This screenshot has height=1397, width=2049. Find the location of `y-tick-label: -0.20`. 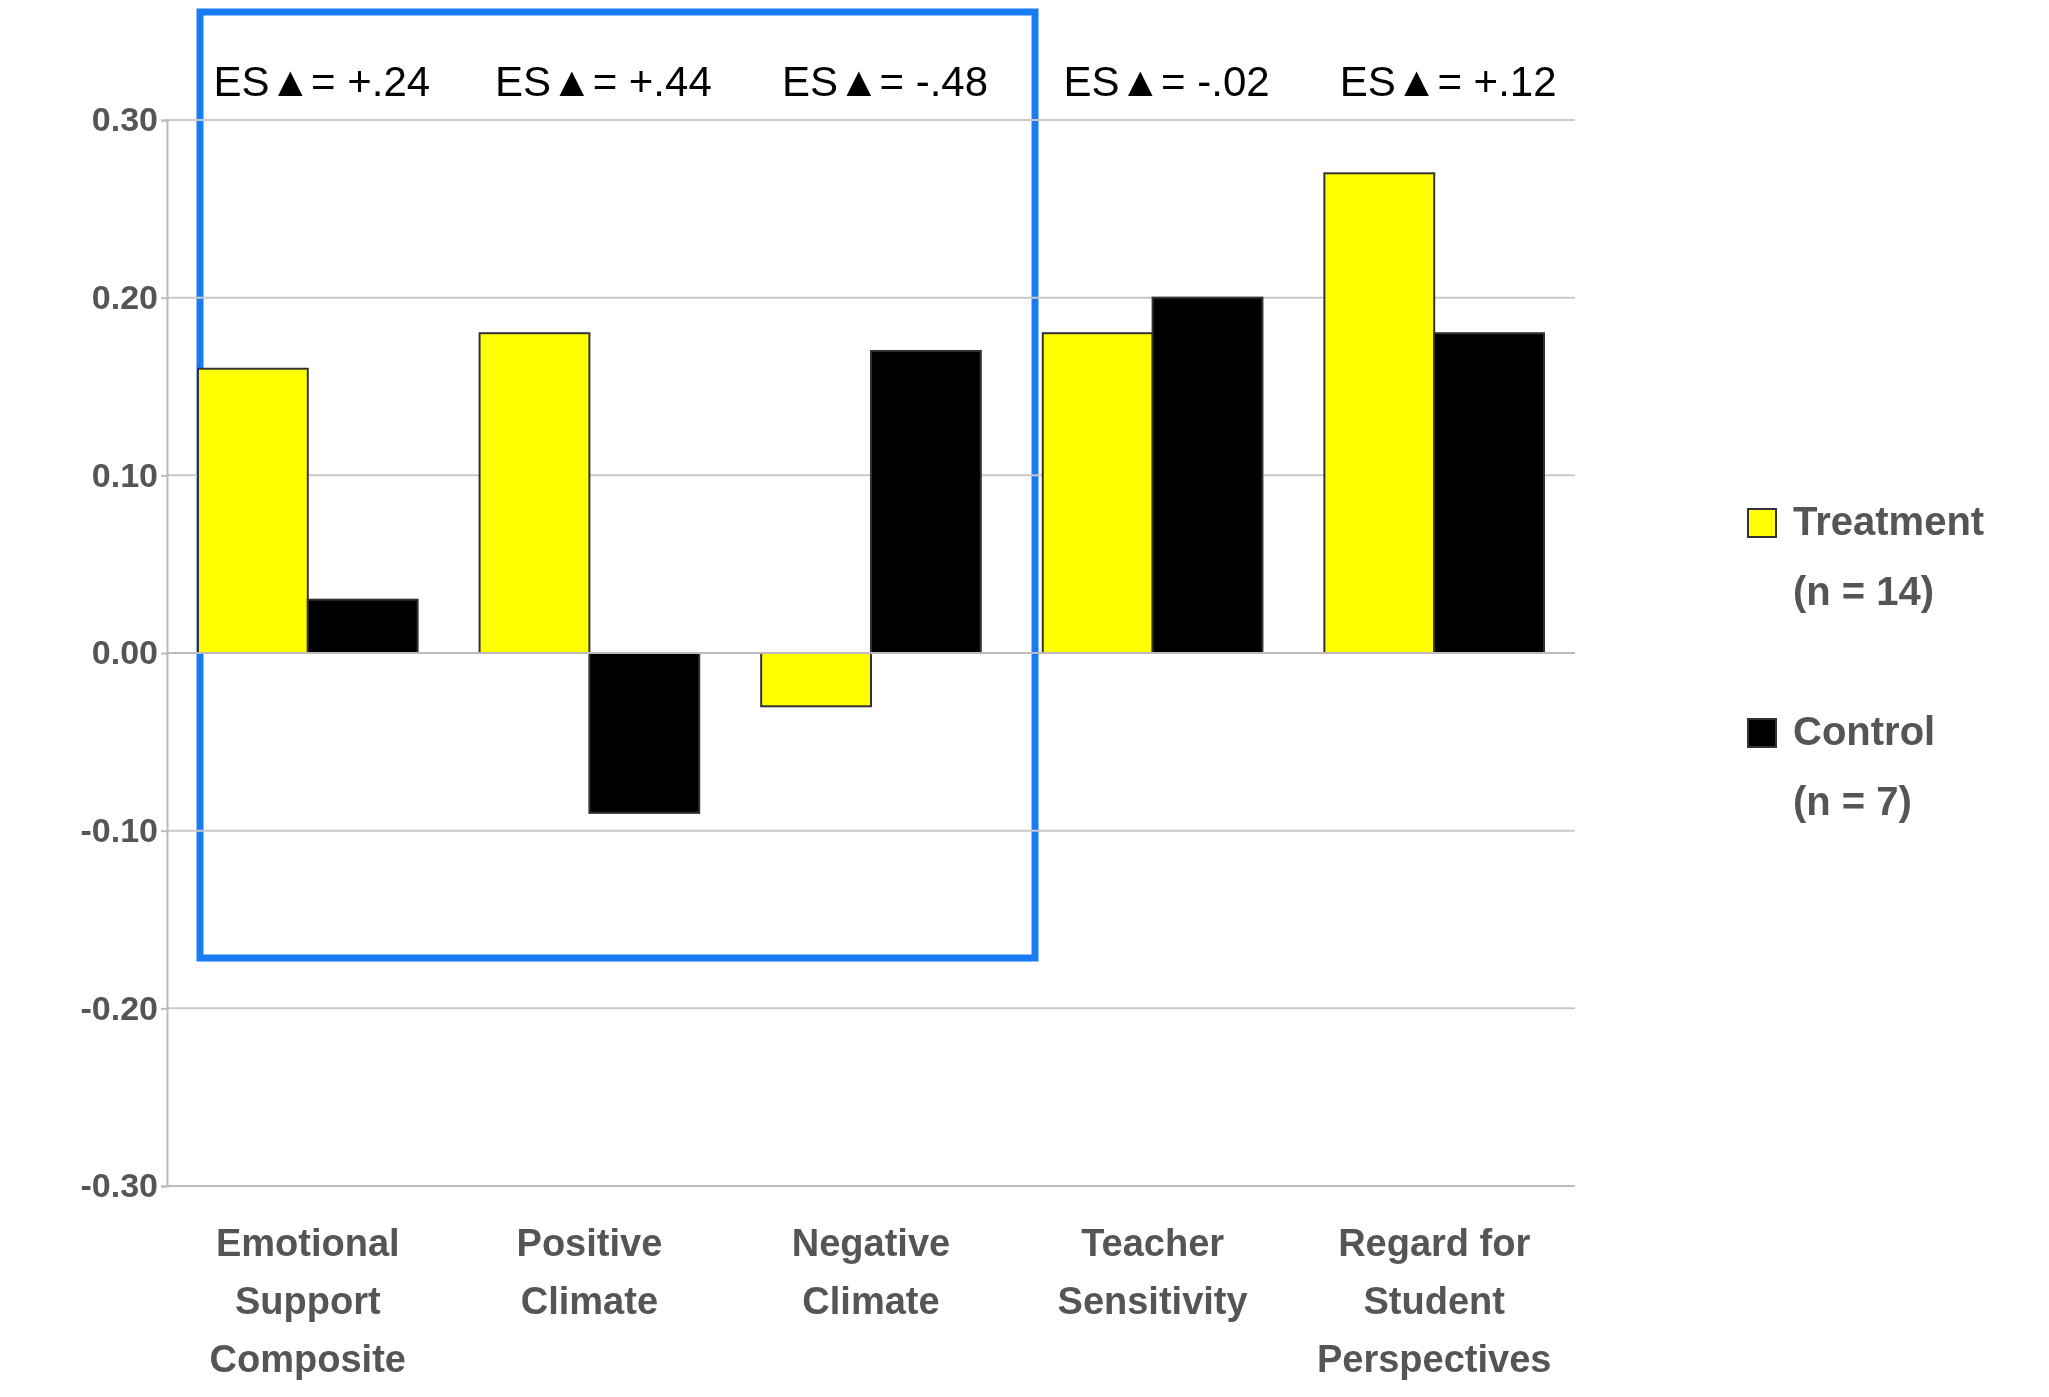

y-tick-label: -0.20 is located at coordinates (119, 1007).